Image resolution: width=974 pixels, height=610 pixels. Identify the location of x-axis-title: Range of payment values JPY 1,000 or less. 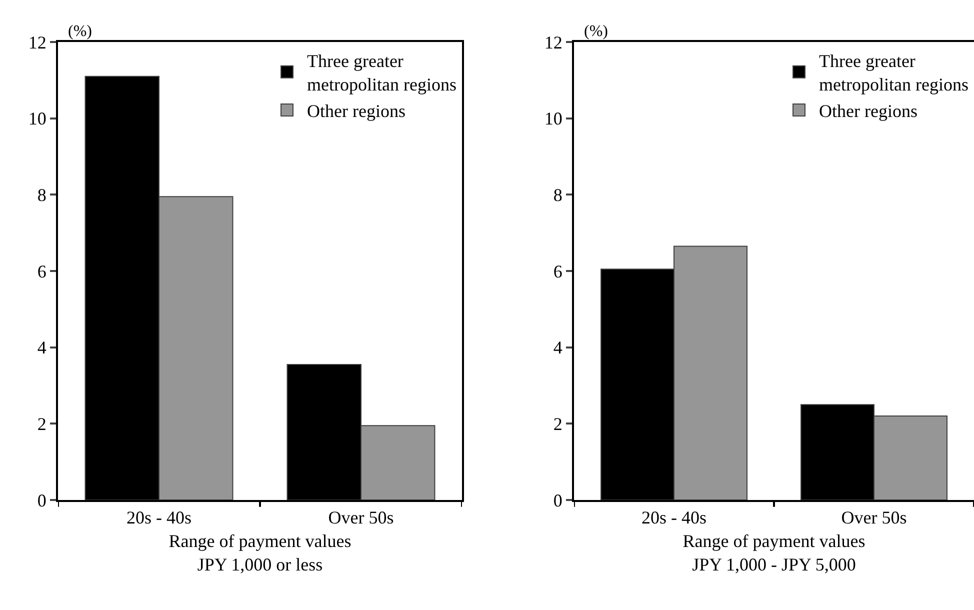
(260, 553).